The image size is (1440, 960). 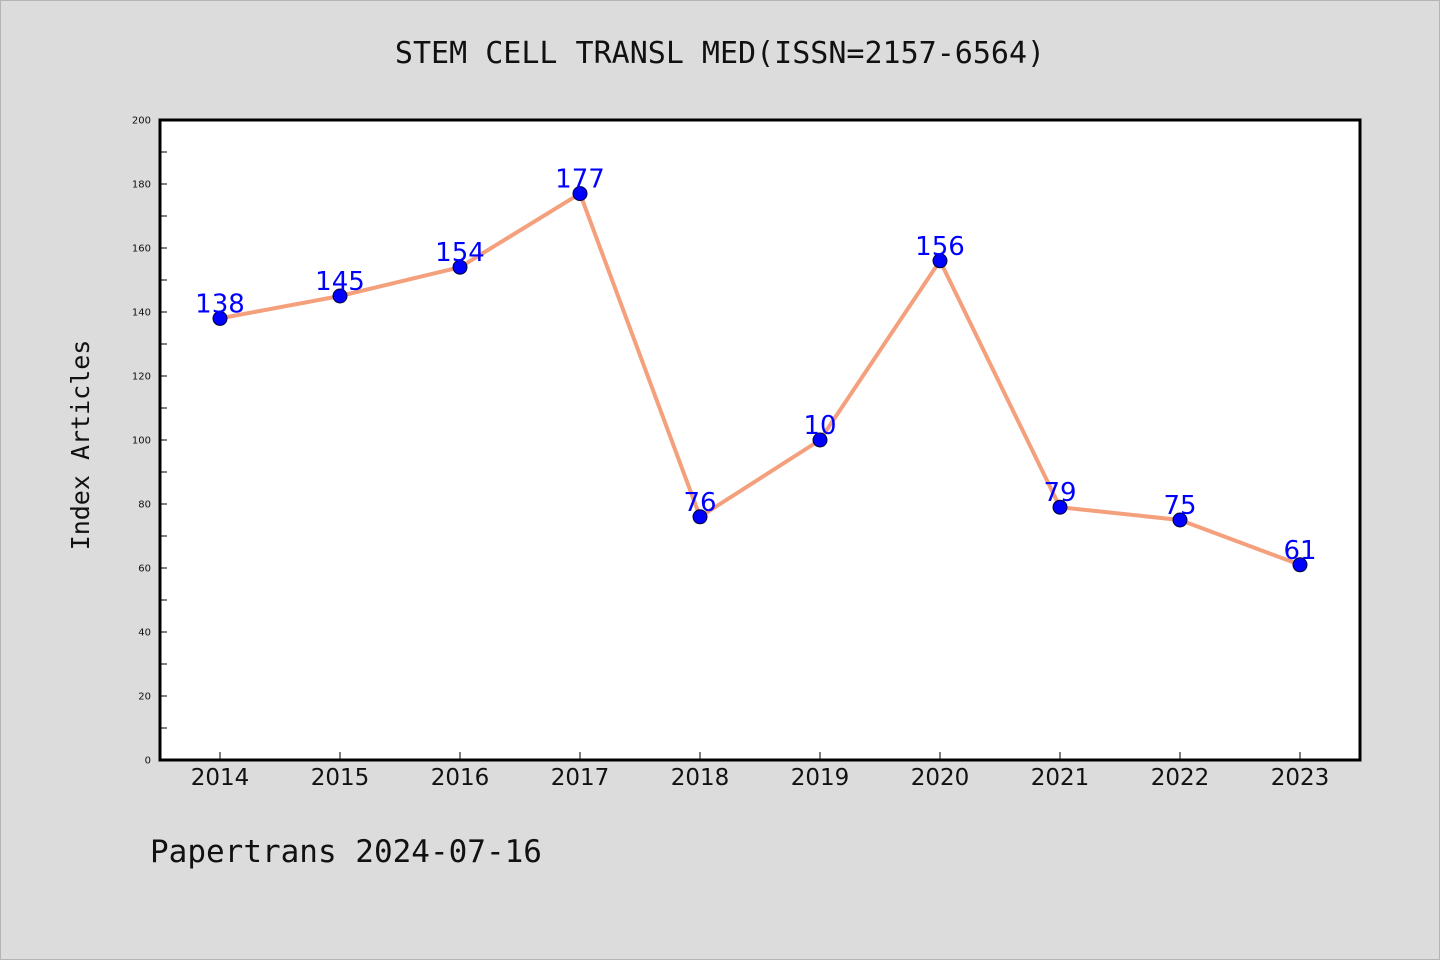 What do you see at coordinates (460, 778) in the screenshot?
I see `x-tick-label: 2016` at bounding box center [460, 778].